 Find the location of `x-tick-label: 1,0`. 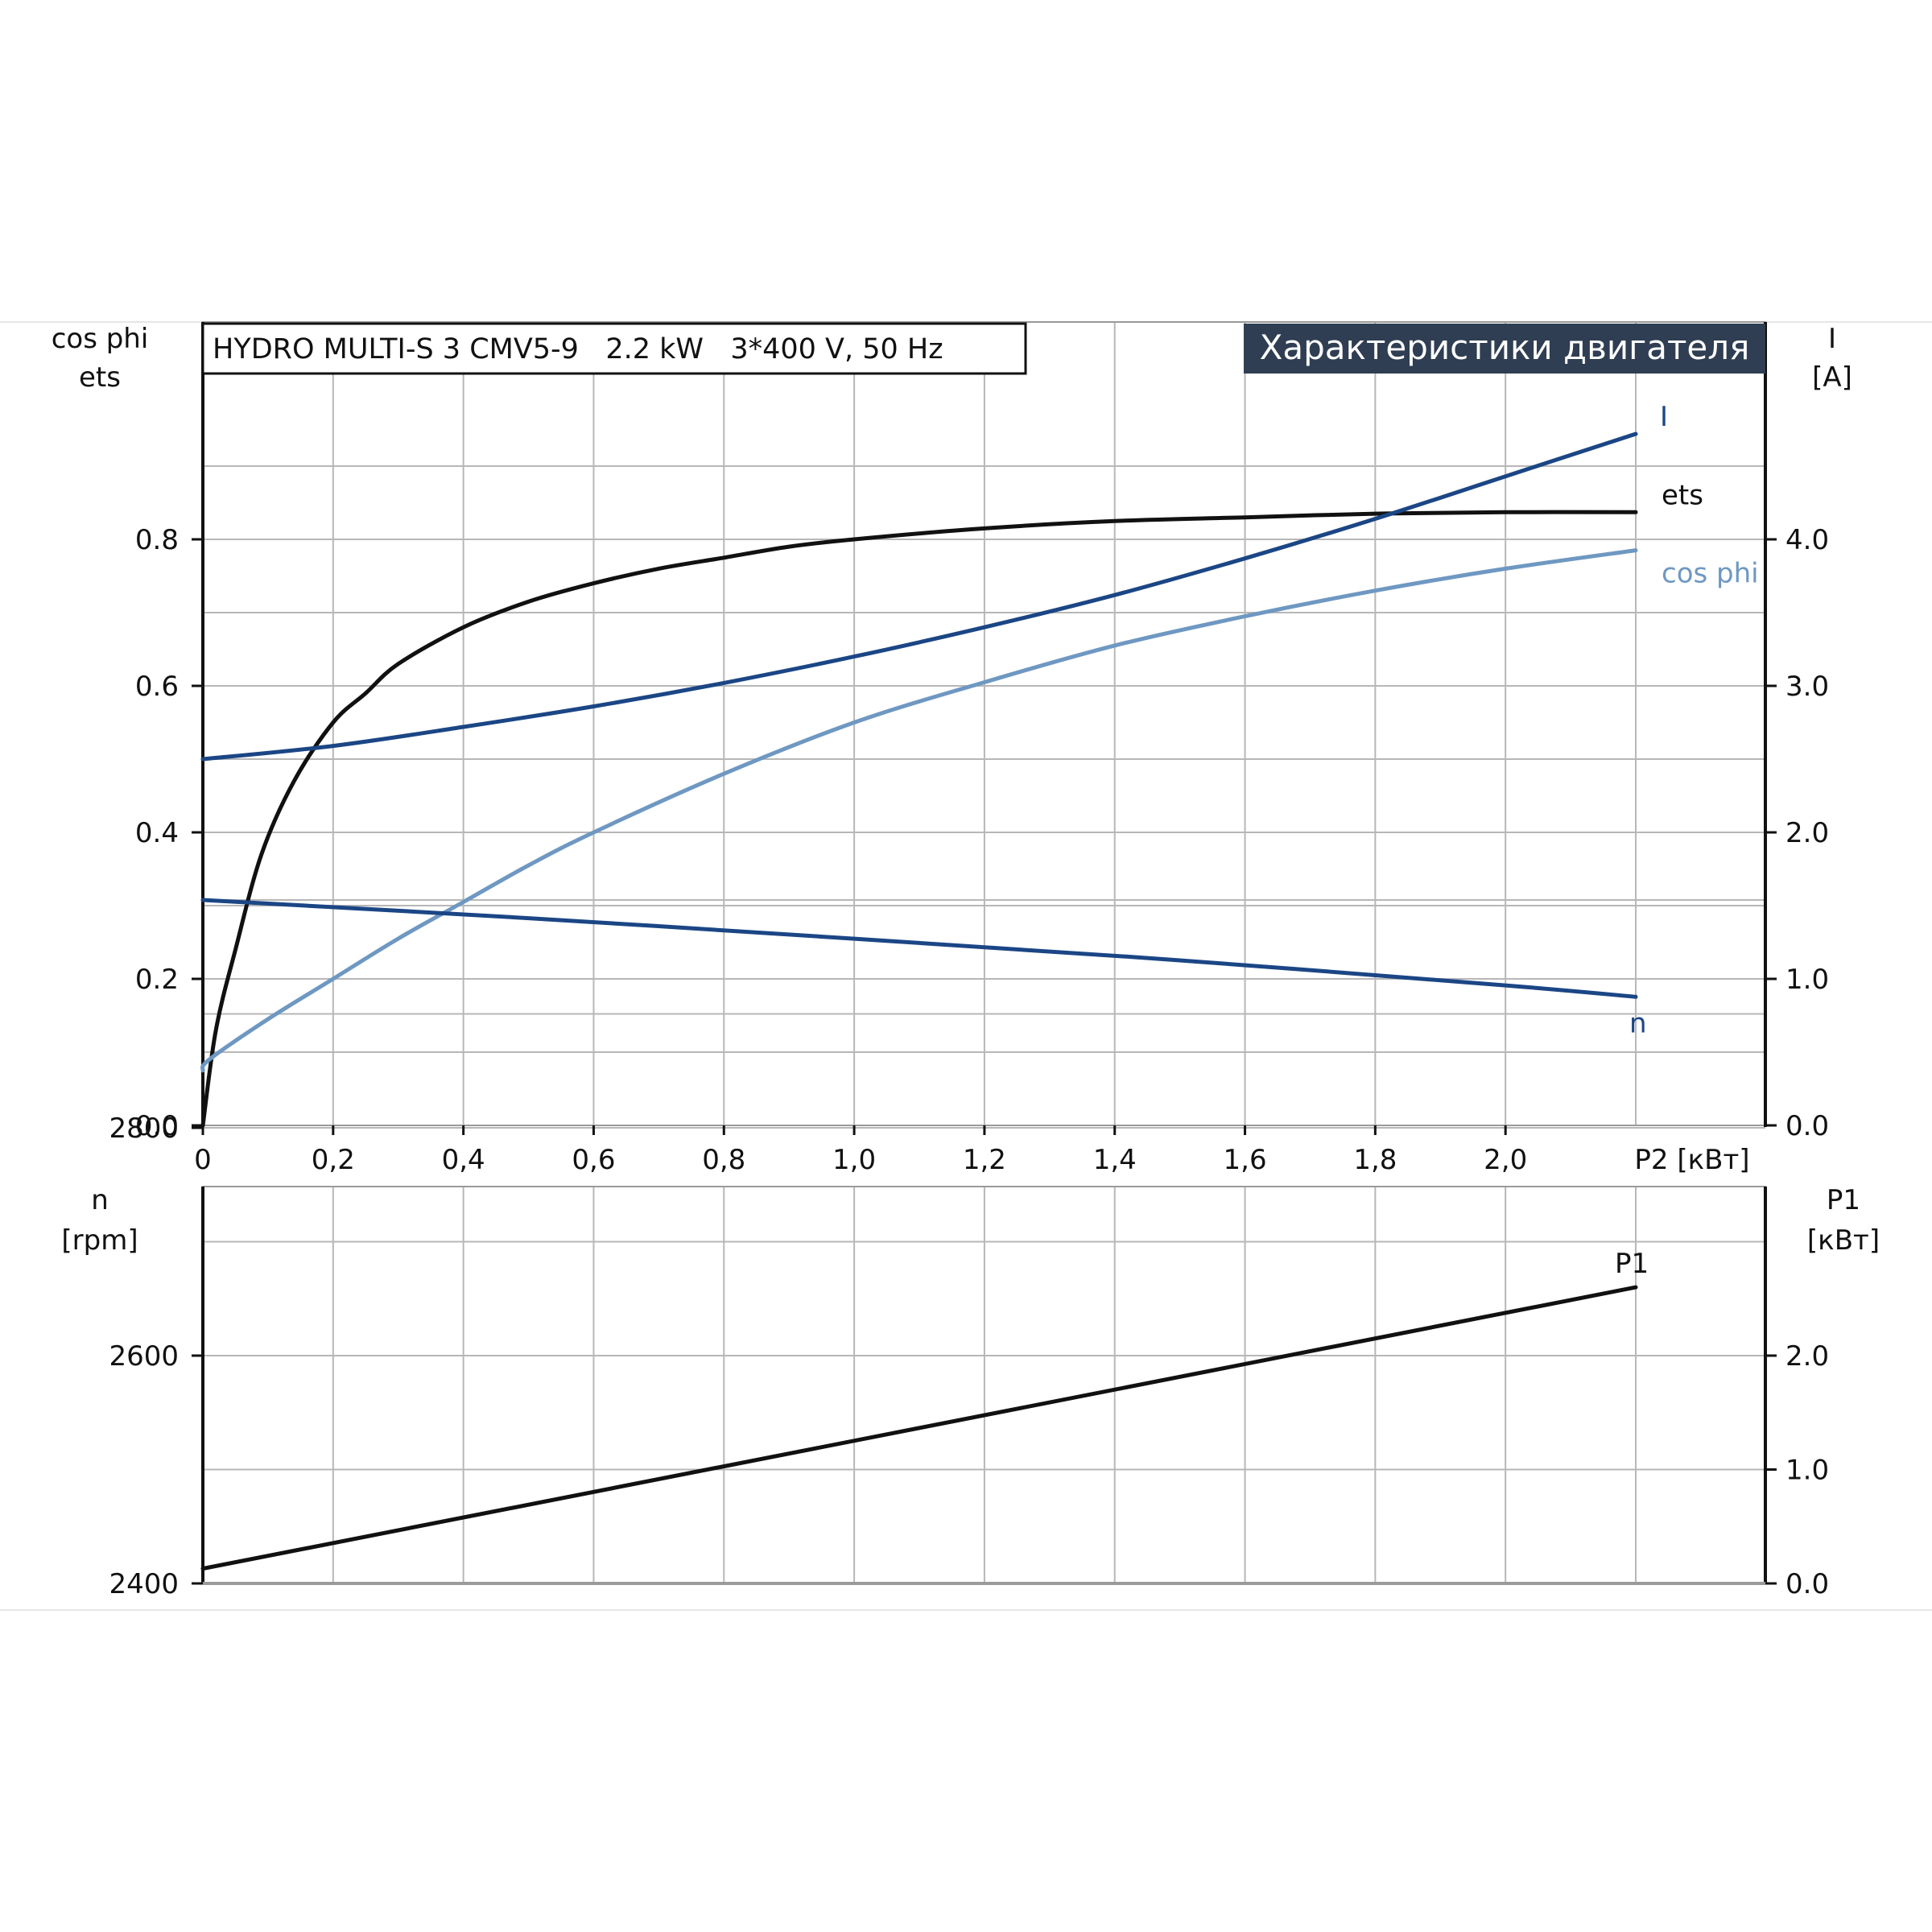

x-tick-label: 1,0 is located at coordinates (854, 1160).